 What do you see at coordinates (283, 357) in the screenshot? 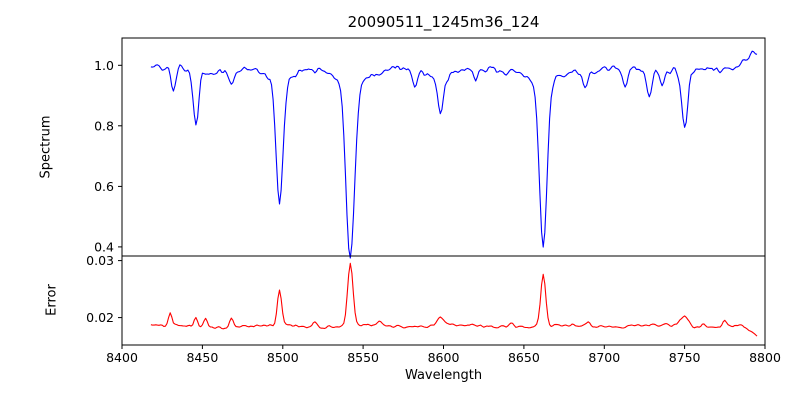
I see `x-tick-label: 8500` at bounding box center [283, 357].